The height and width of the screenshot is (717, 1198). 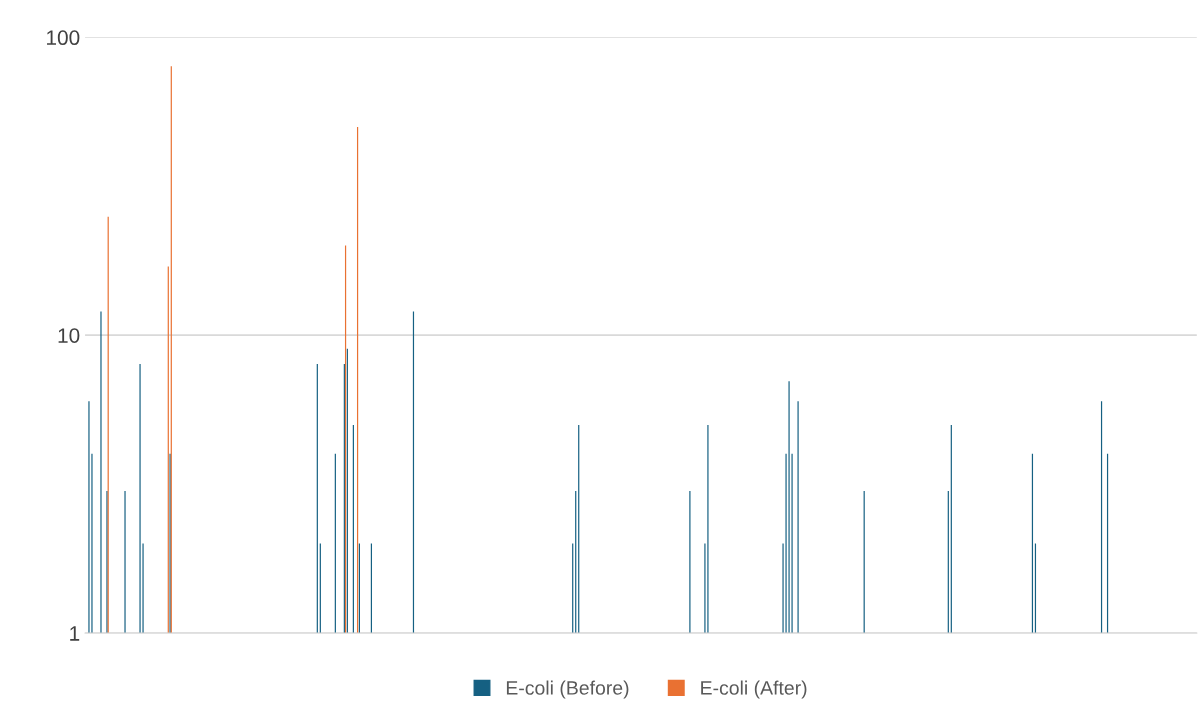 What do you see at coordinates (63, 38) in the screenshot?
I see `y-tick-label: 100` at bounding box center [63, 38].